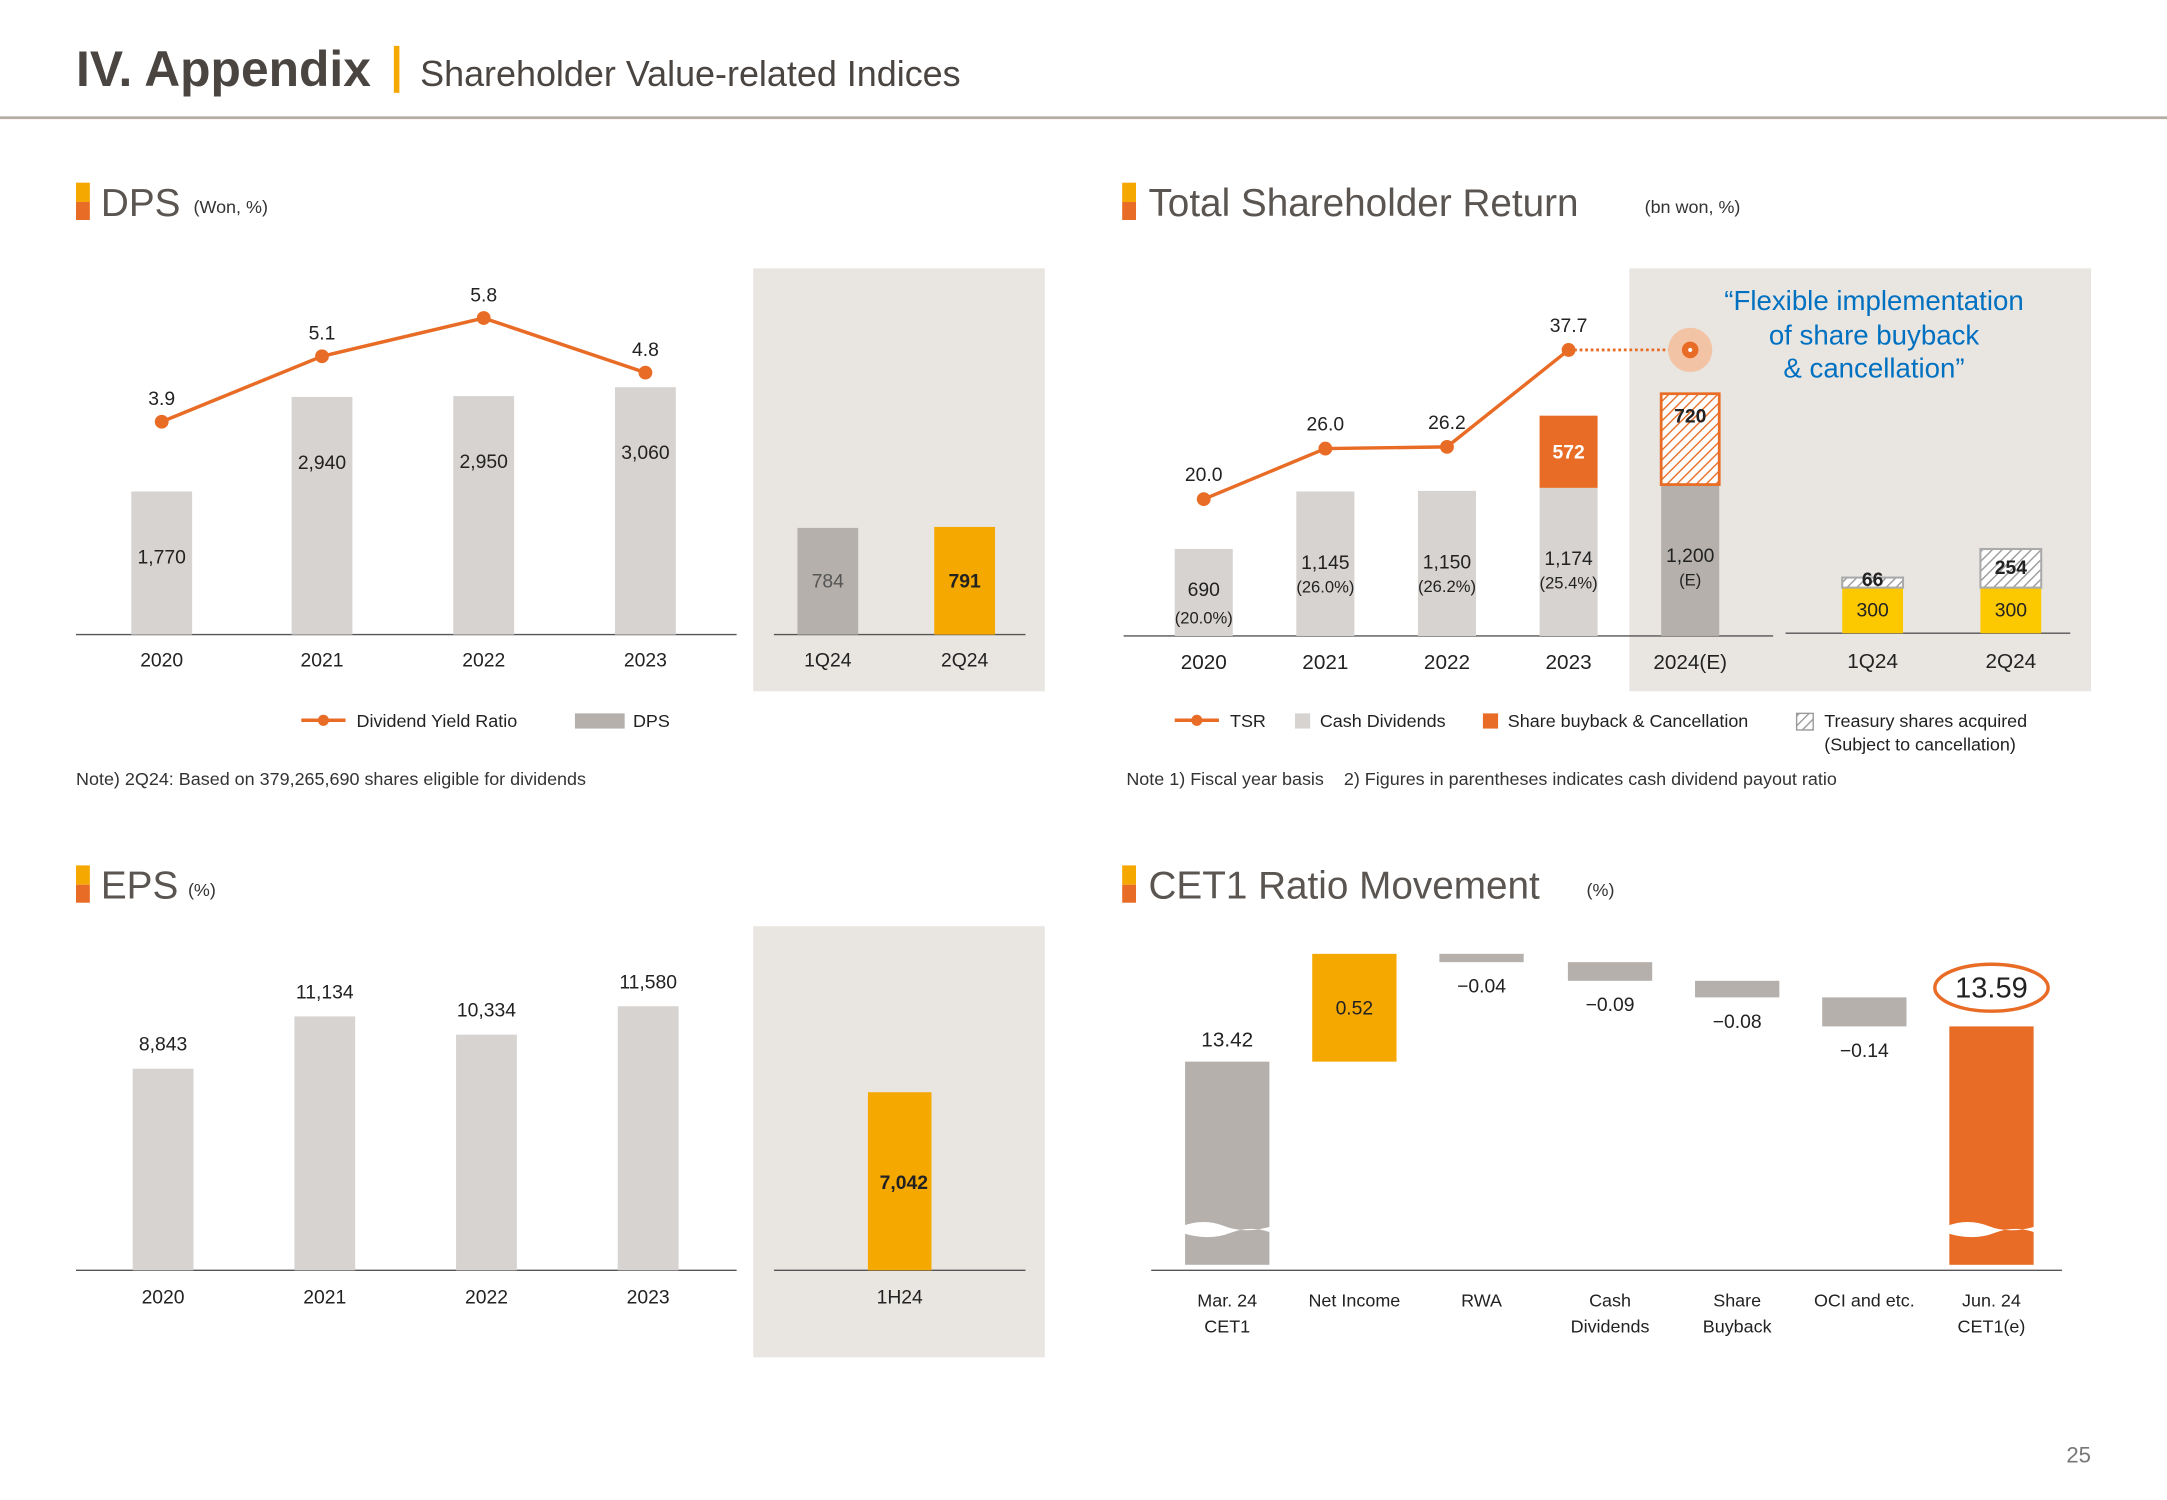 This screenshot has height=1500, width=2167. I want to click on dps-quarter-bar, so click(965, 580).